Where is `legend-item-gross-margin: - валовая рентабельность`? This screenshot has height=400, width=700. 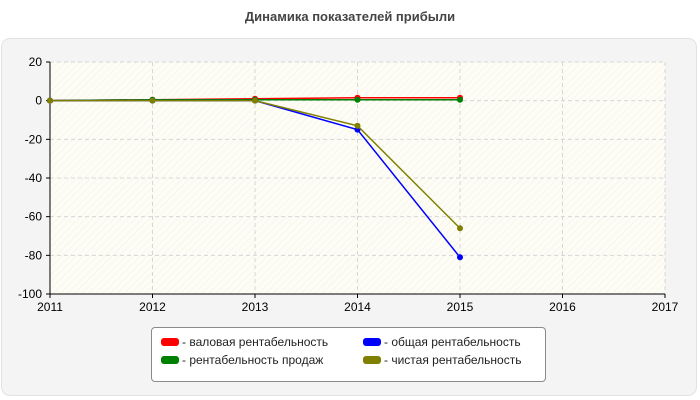 legend-item-gross-margin: - валовая рентабельность is located at coordinates (244, 342).